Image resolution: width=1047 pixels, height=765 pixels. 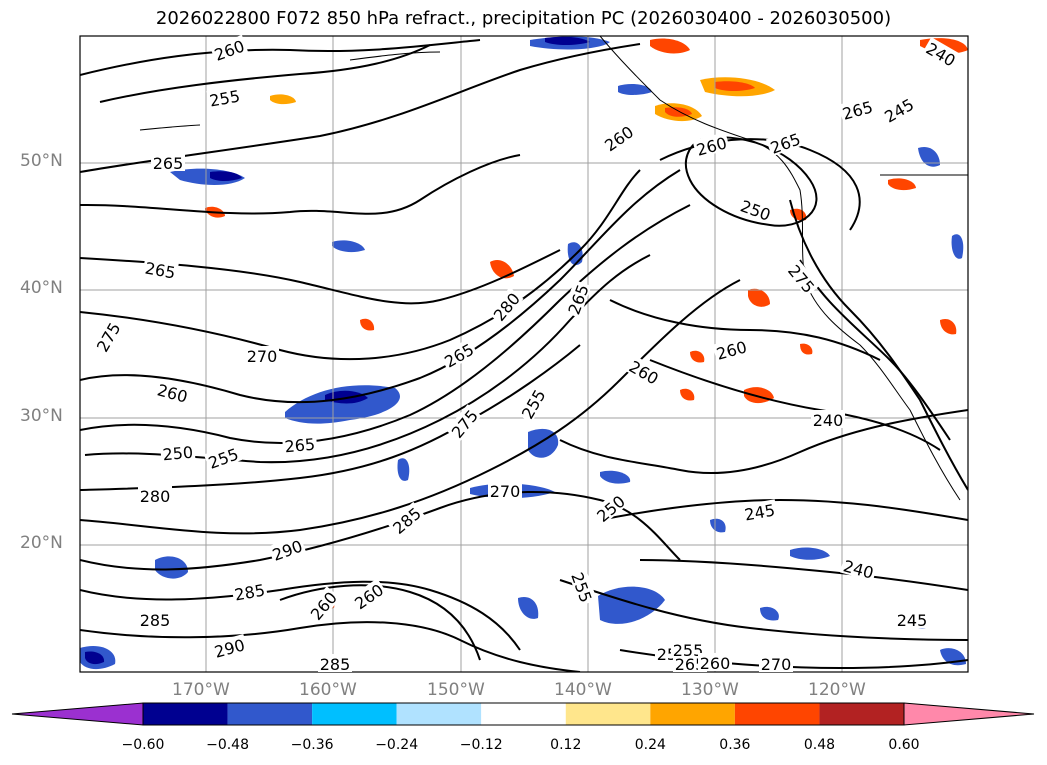 What do you see at coordinates (143, 745) in the screenshot?
I see `colorbar-tick-label: −0.60` at bounding box center [143, 745].